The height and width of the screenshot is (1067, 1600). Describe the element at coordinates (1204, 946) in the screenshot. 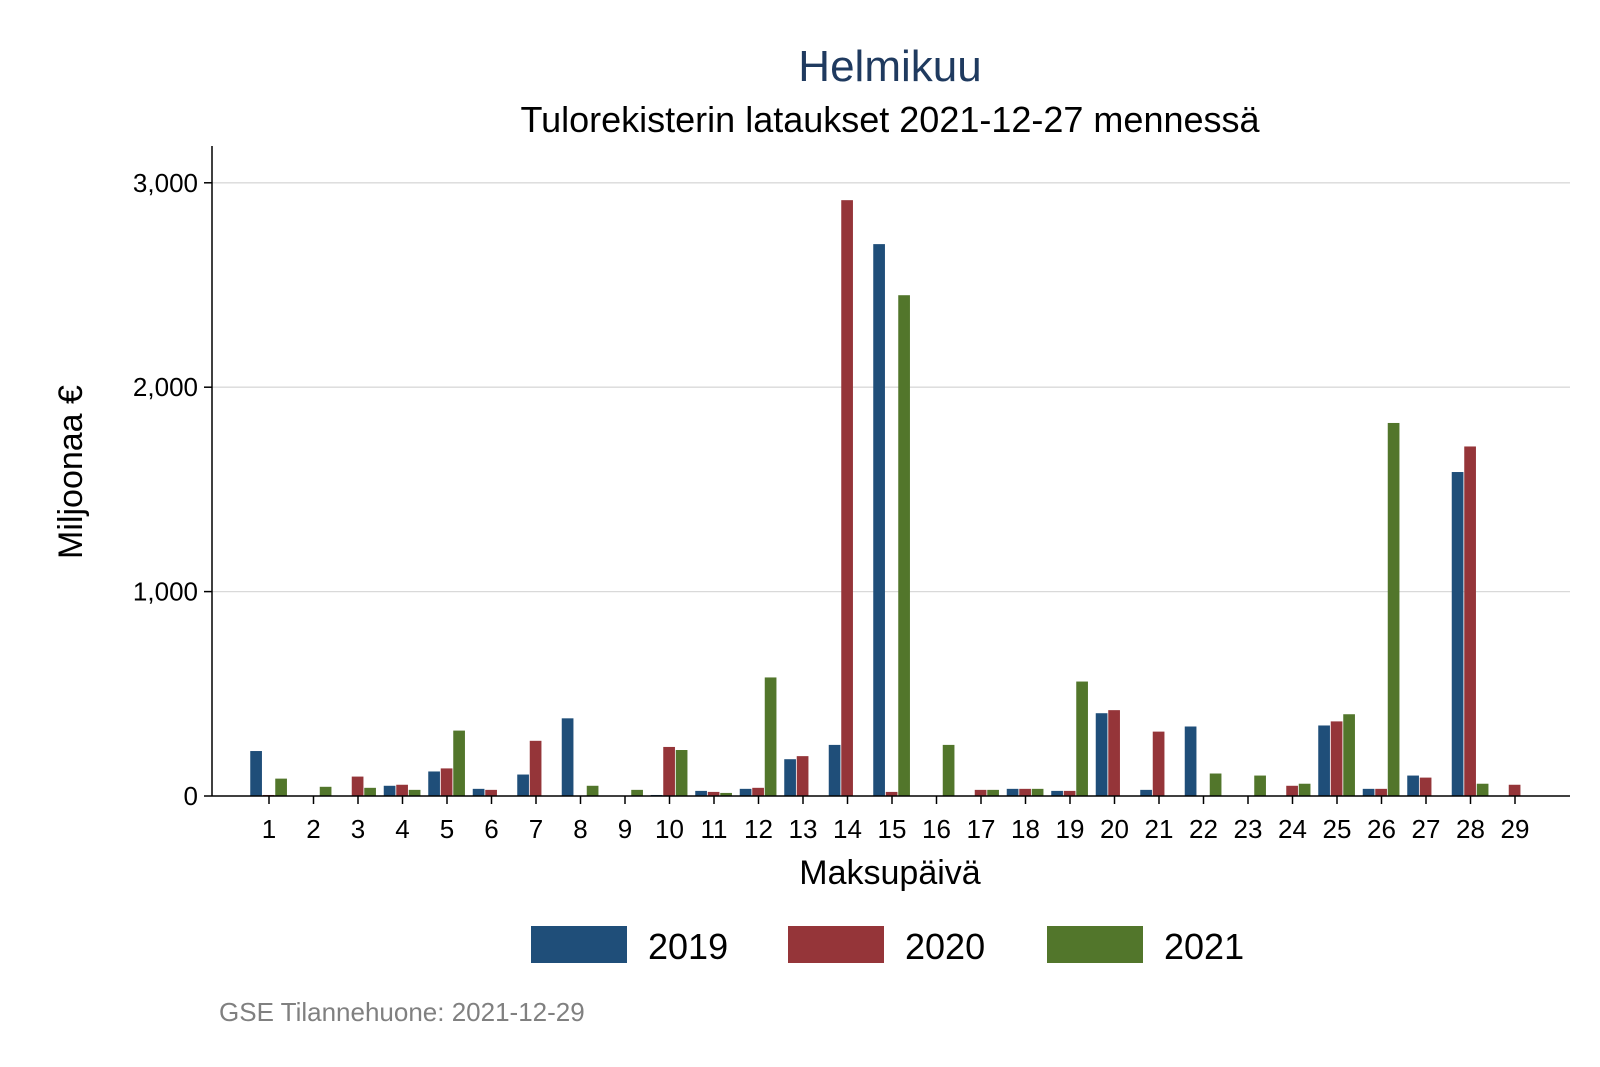

I see `legend-label-2021: 2021` at that location.